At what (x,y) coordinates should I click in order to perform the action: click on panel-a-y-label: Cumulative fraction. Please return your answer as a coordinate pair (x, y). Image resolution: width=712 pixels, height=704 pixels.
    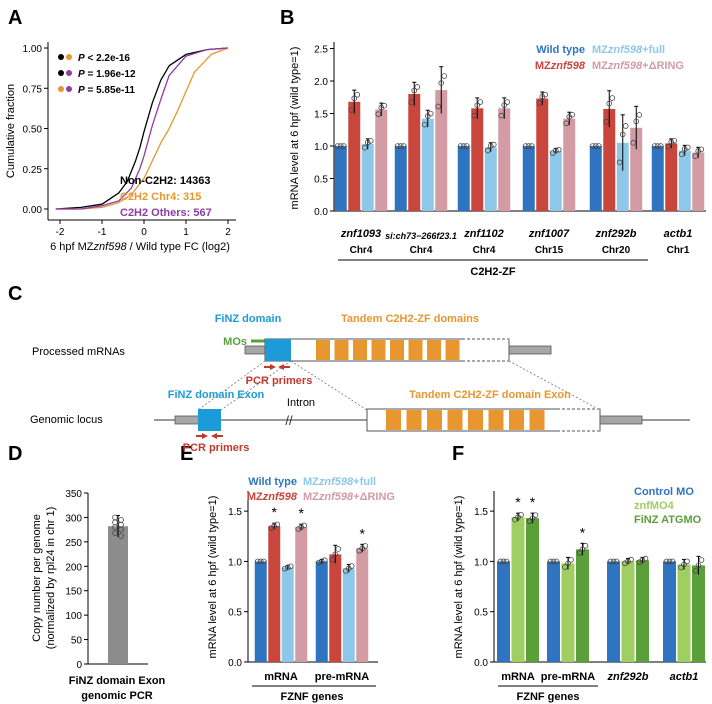
    Looking at the image, I should click on (11, 131).